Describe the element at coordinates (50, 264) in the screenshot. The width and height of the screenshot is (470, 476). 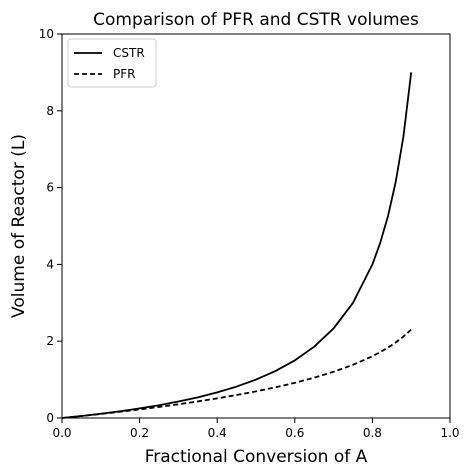
I see `y-tick-label: 4` at that location.